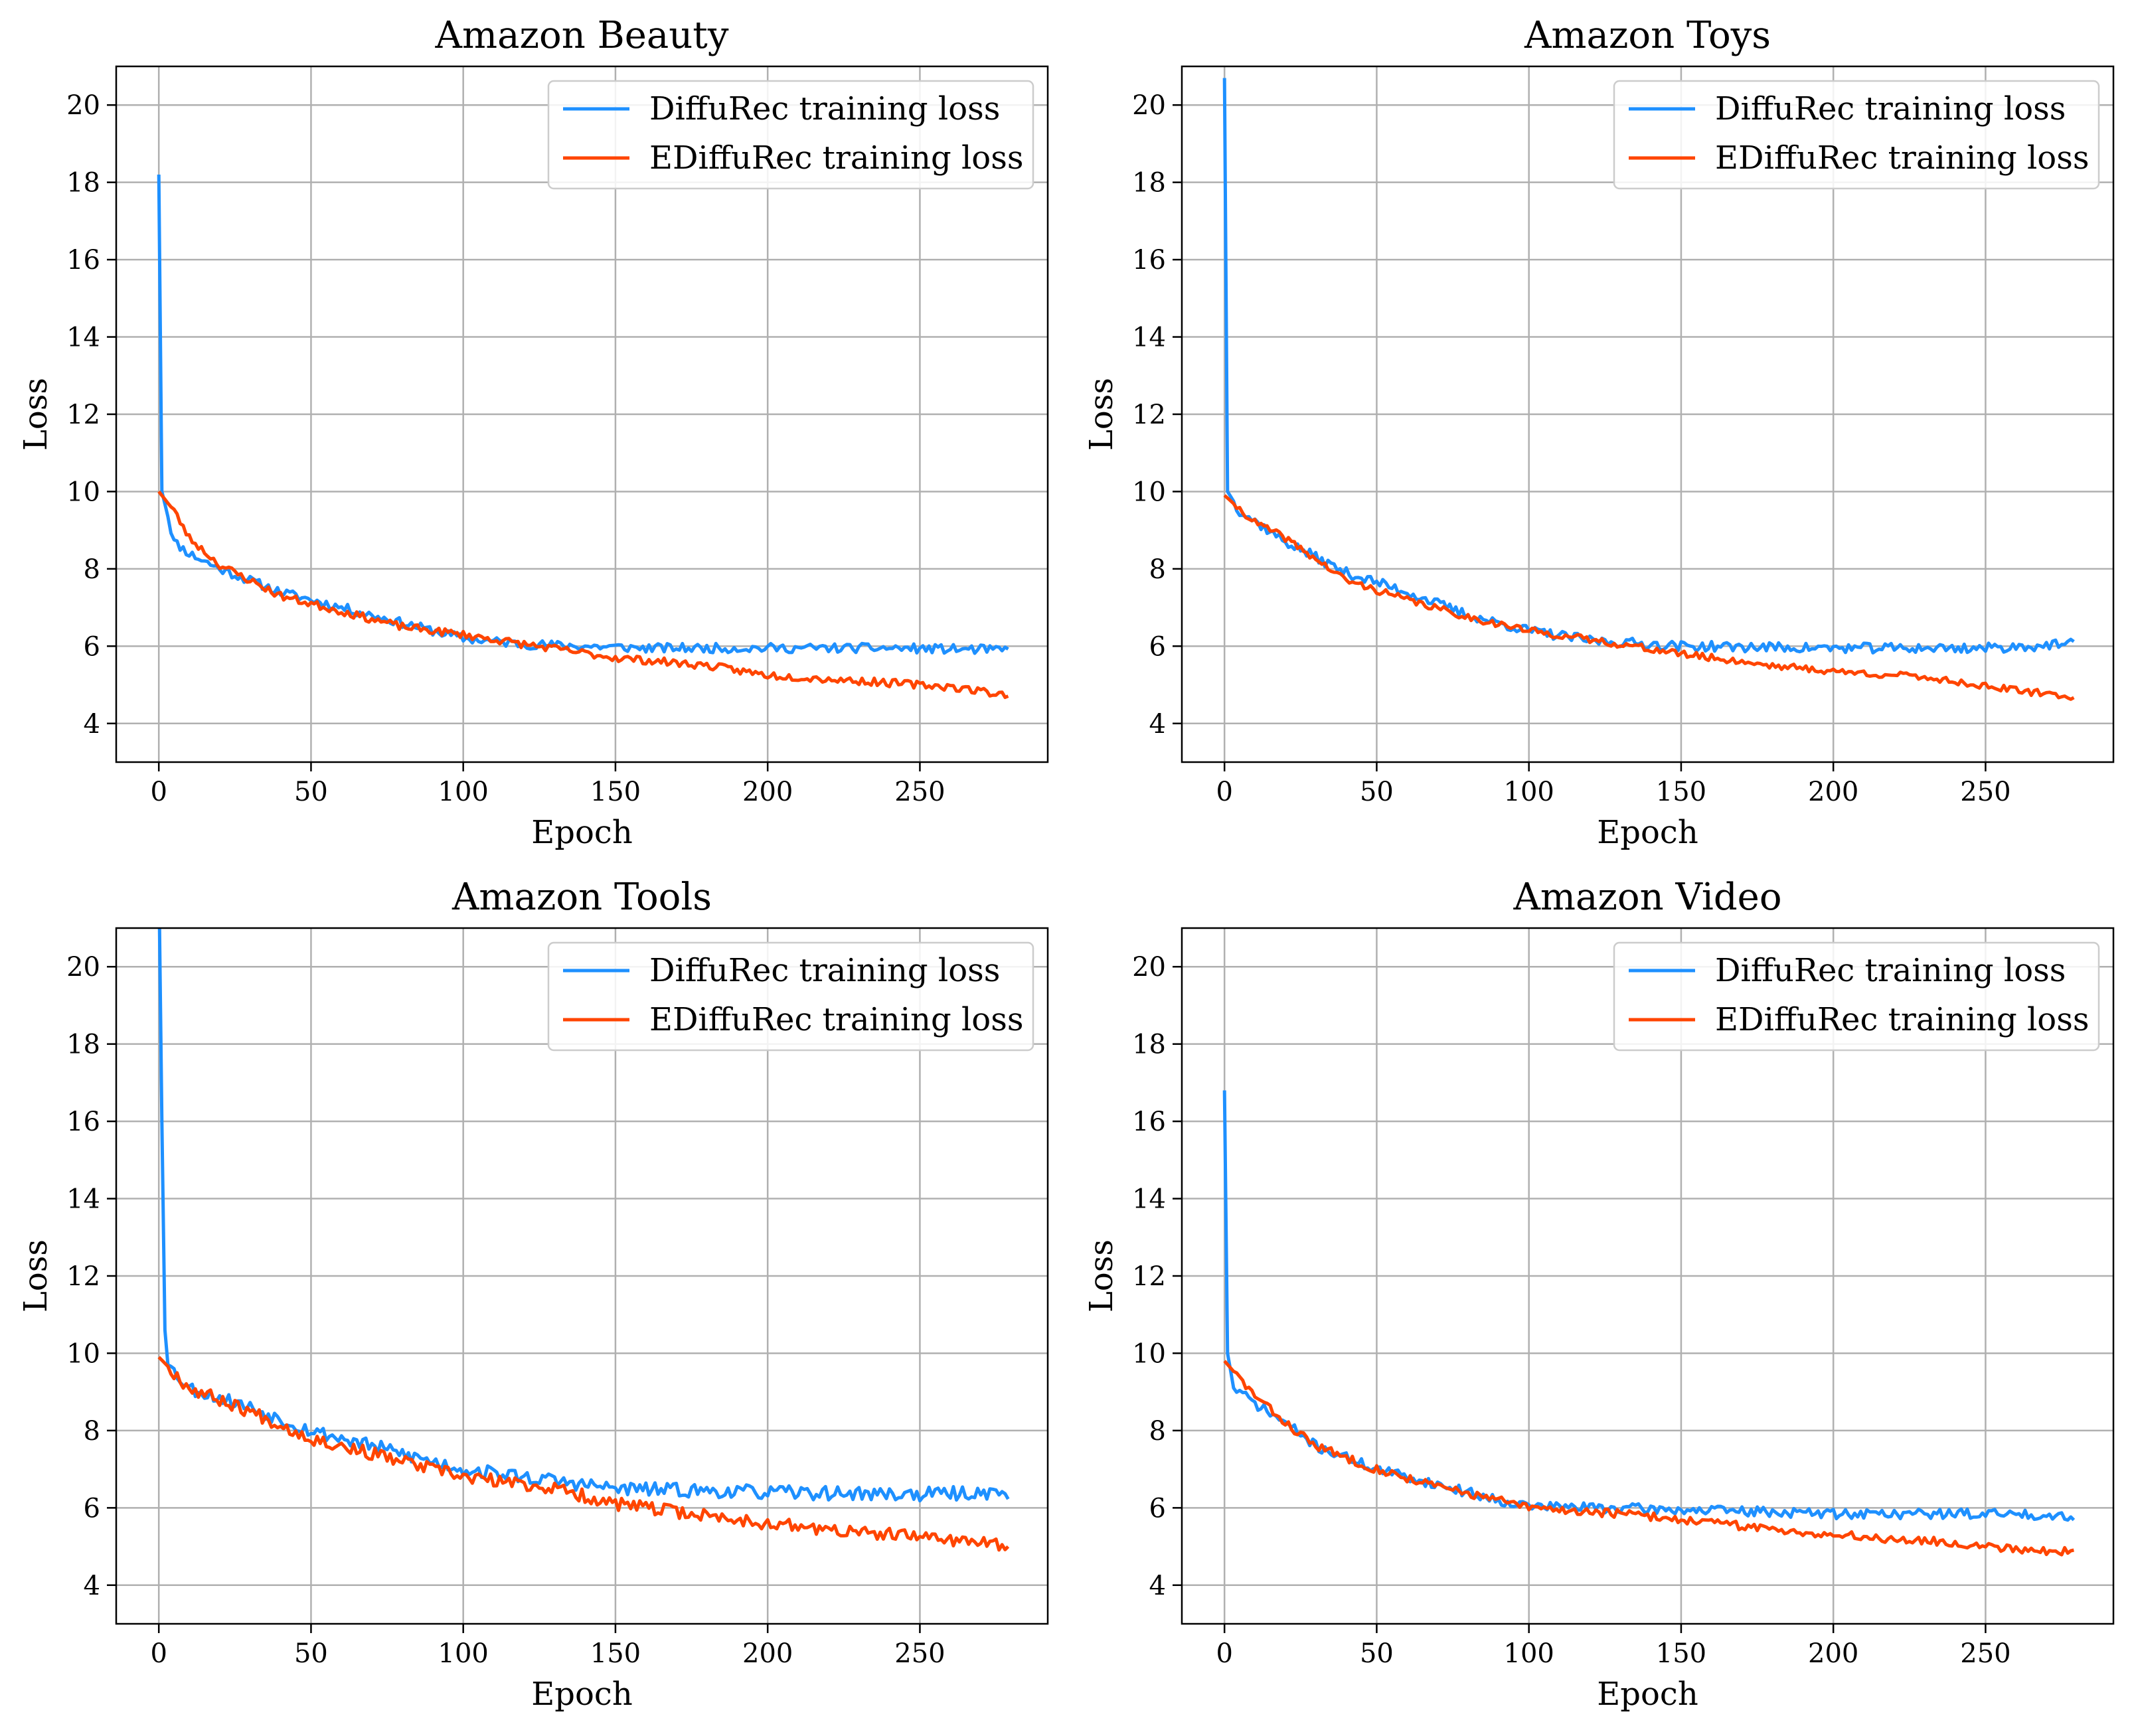  What do you see at coordinates (581, 898) in the screenshot?
I see `chart-title: Amazon Tools` at bounding box center [581, 898].